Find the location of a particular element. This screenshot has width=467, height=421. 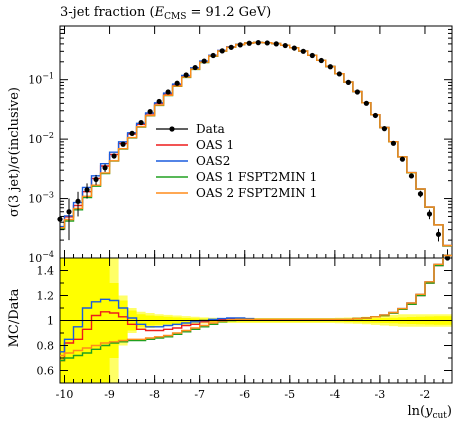

legend-data-marker is located at coordinates (172, 129).